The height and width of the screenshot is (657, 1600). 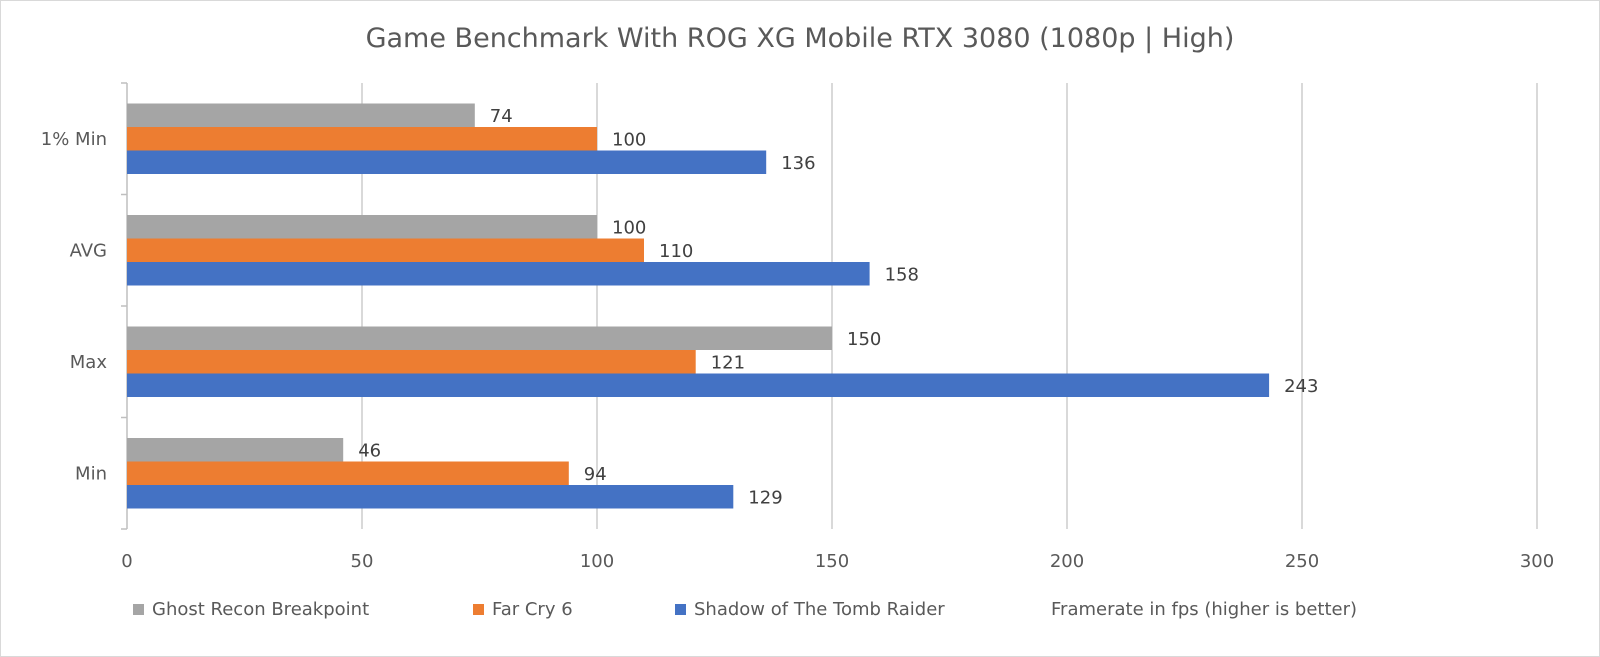 I want to click on category-label: Max, so click(x=89, y=362).